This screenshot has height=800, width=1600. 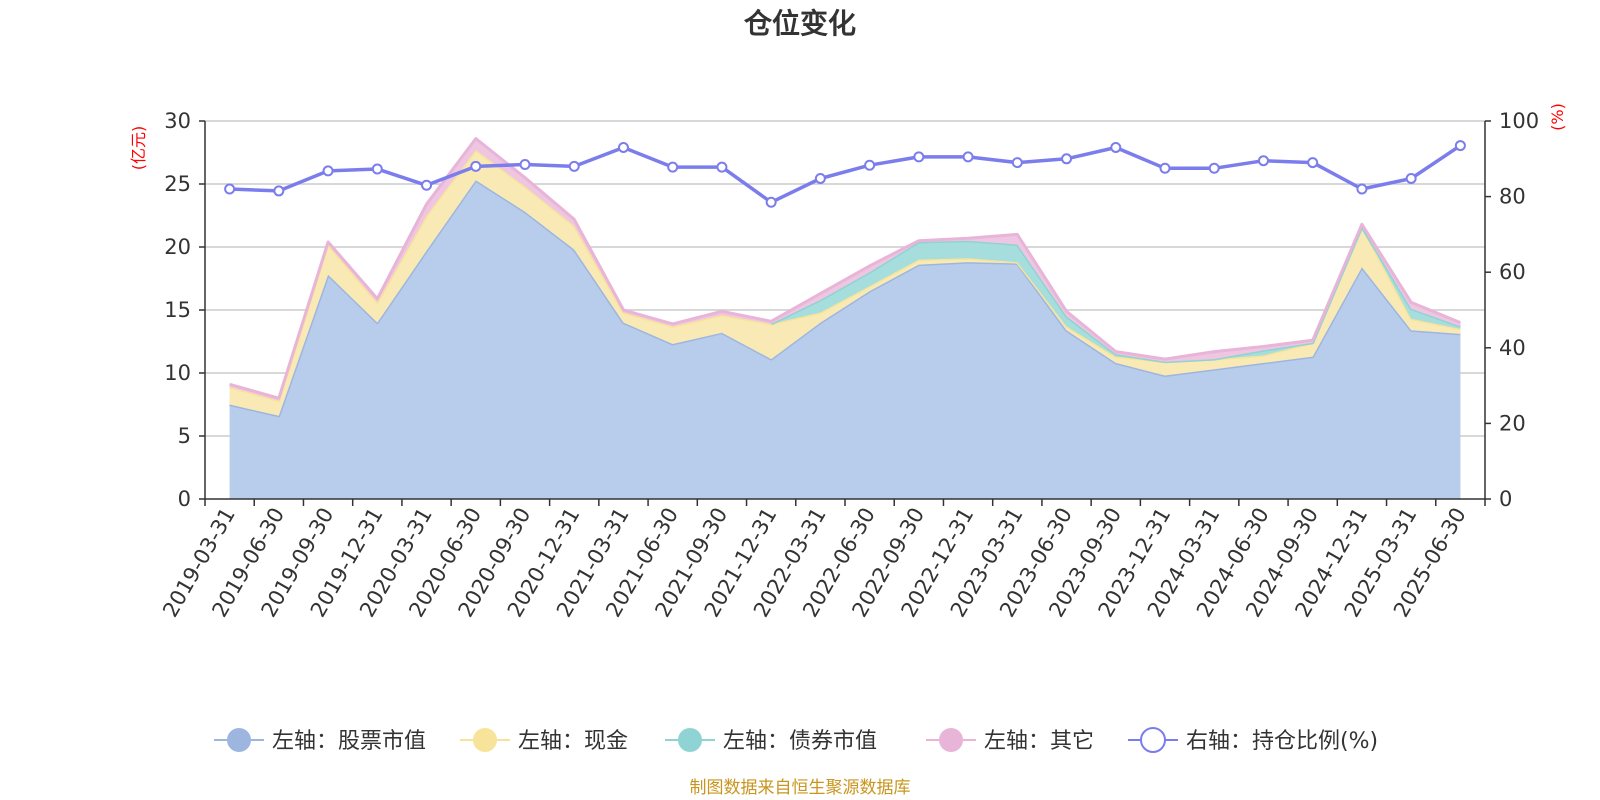 I want to click on left-tick-label: 25, so click(x=177, y=184).